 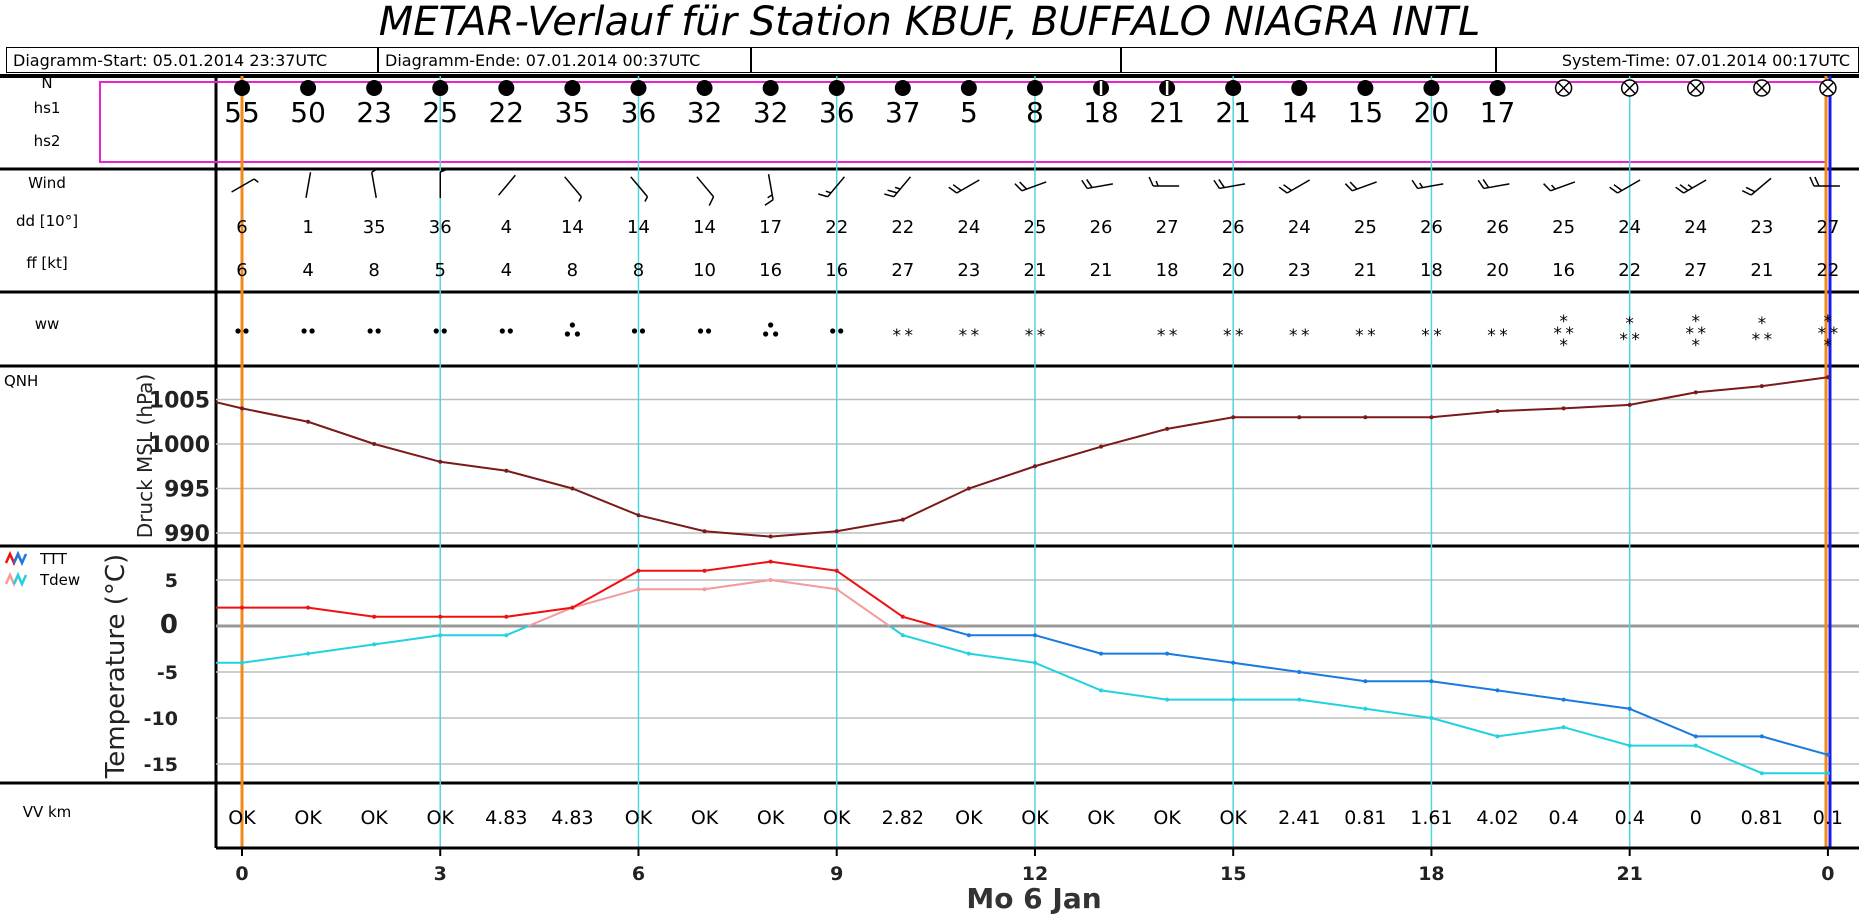 I want to click on visibility-value-15: OK, so click(x=1233, y=818).